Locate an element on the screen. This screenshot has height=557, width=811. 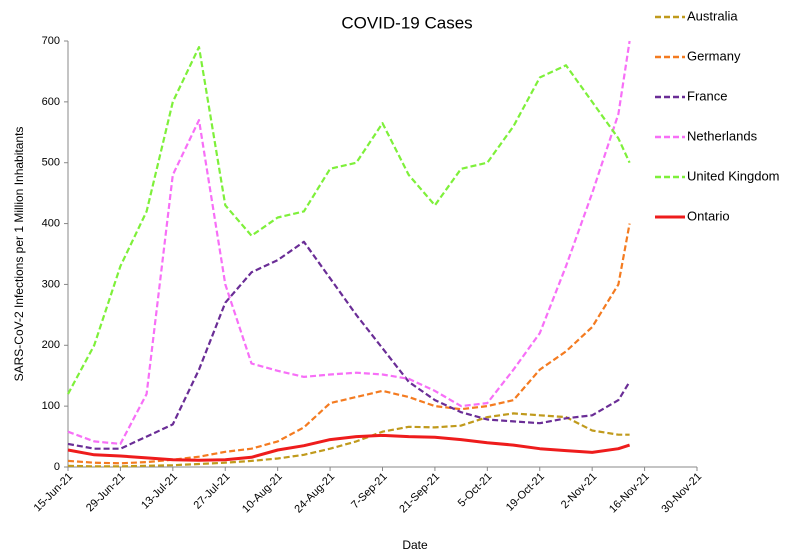
y-tick-label: 200 is located at coordinates (51, 345).